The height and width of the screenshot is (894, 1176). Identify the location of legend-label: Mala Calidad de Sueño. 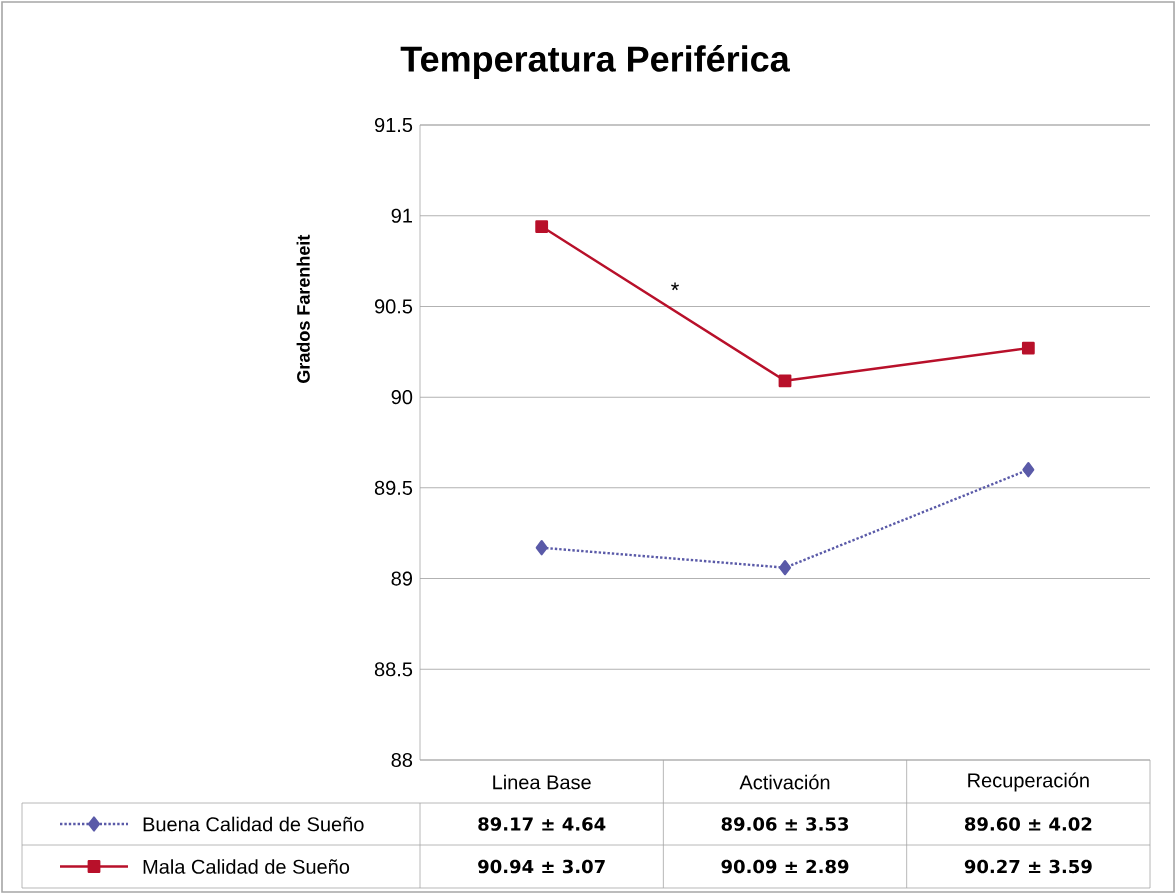
(246, 866).